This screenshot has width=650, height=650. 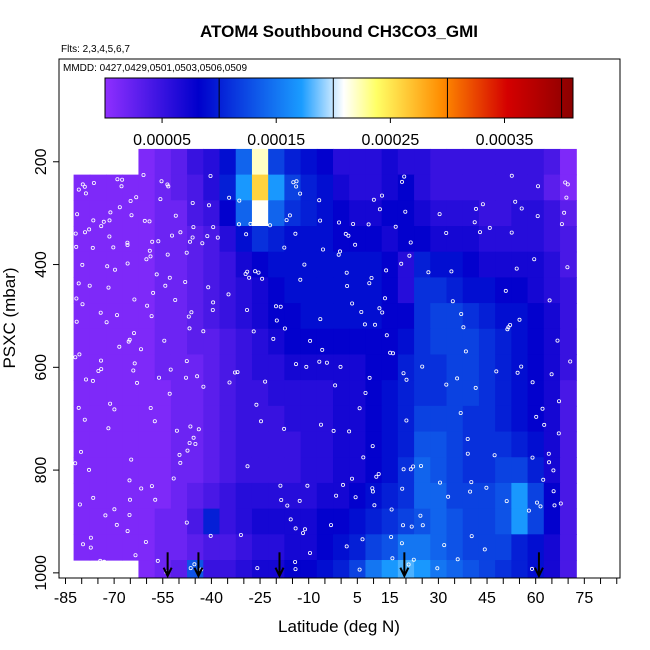 What do you see at coordinates (487, 598) in the screenshot?
I see `x-tick-label: 45` at bounding box center [487, 598].